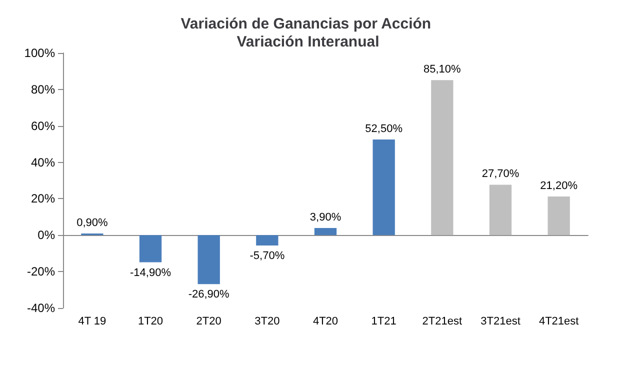  Describe the element at coordinates (43, 125) in the screenshot. I see `y-tick-label: 60%` at that location.